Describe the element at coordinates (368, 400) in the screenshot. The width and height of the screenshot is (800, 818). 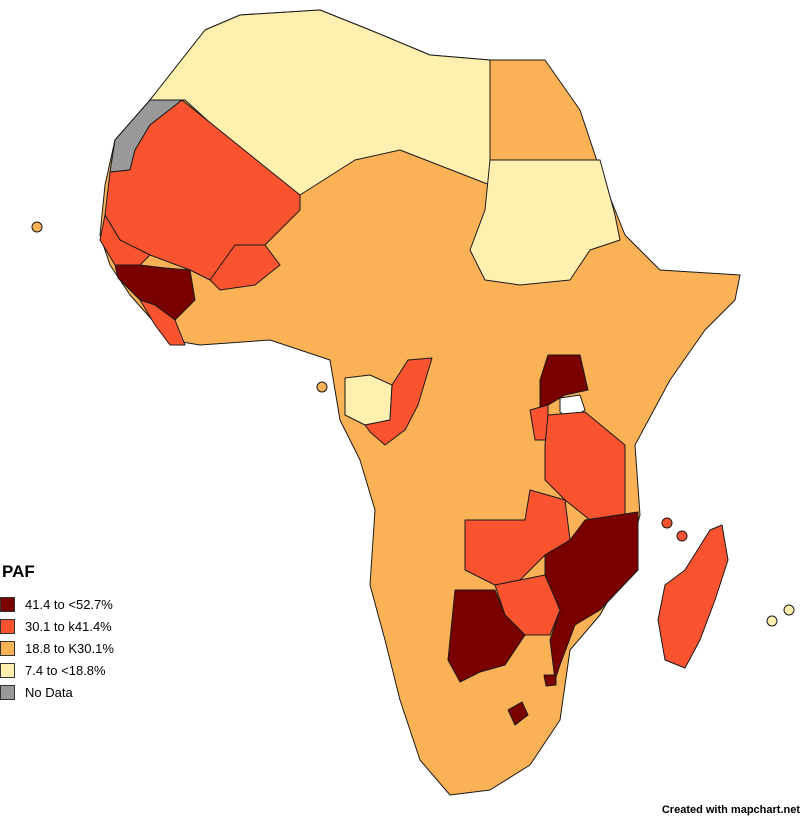
I see `region-gabon-light` at that location.